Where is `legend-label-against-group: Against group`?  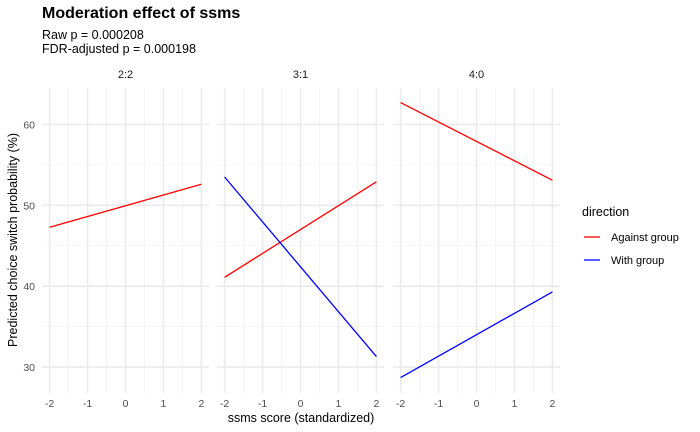 legend-label-against-group: Against group is located at coordinates (645, 238).